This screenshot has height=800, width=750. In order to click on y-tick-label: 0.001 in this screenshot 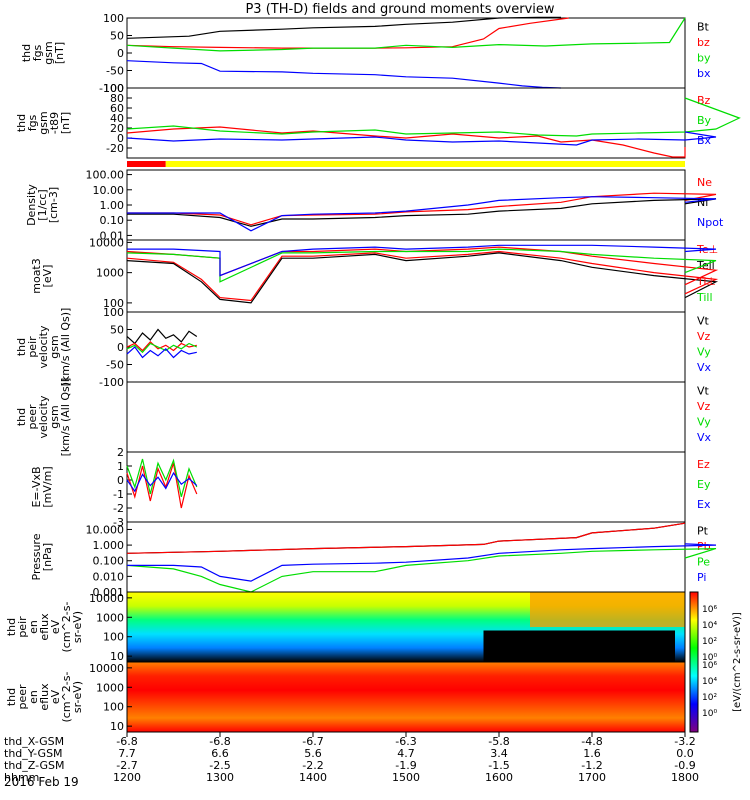, I will do `click(109, 592)`.